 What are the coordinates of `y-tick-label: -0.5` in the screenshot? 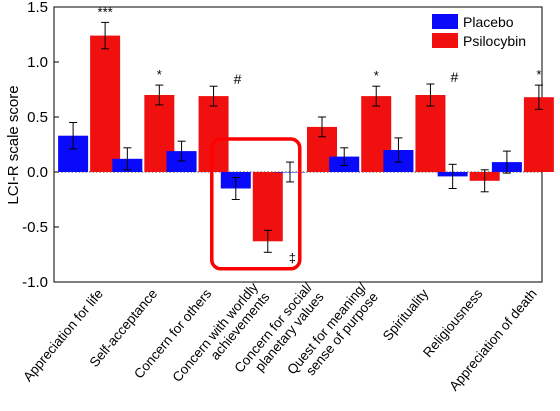 It's located at (35, 227).